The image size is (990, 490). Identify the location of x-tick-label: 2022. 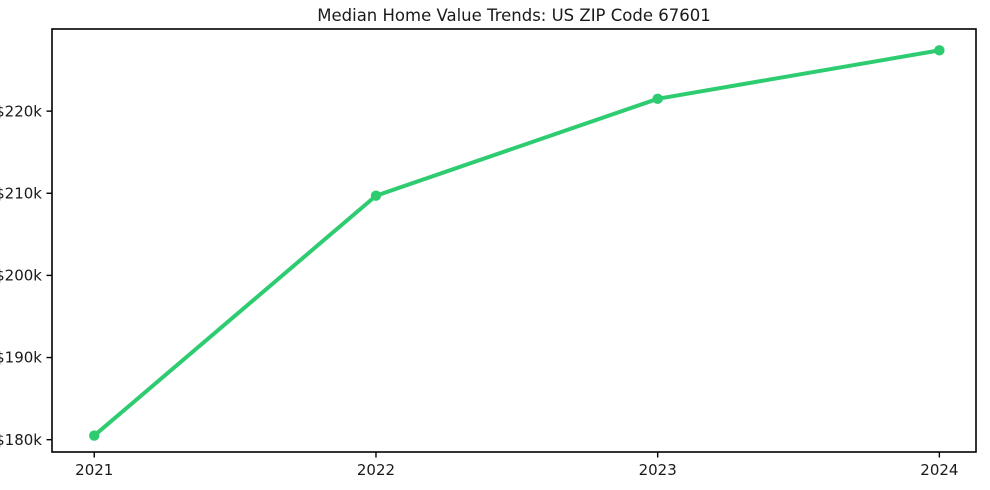
(376, 470).